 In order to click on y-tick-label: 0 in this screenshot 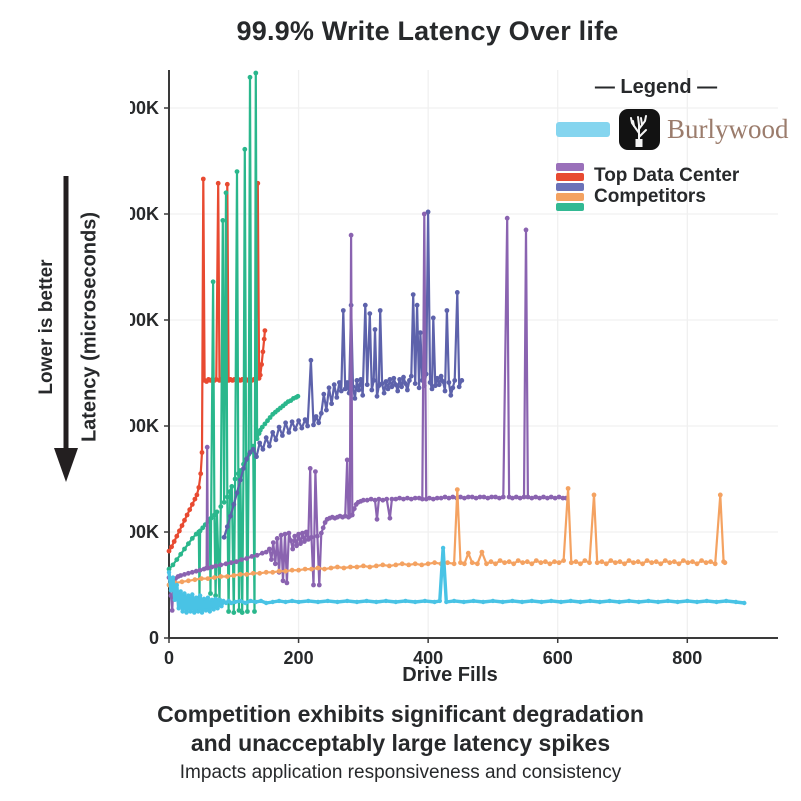, I will do `click(154, 638)`.